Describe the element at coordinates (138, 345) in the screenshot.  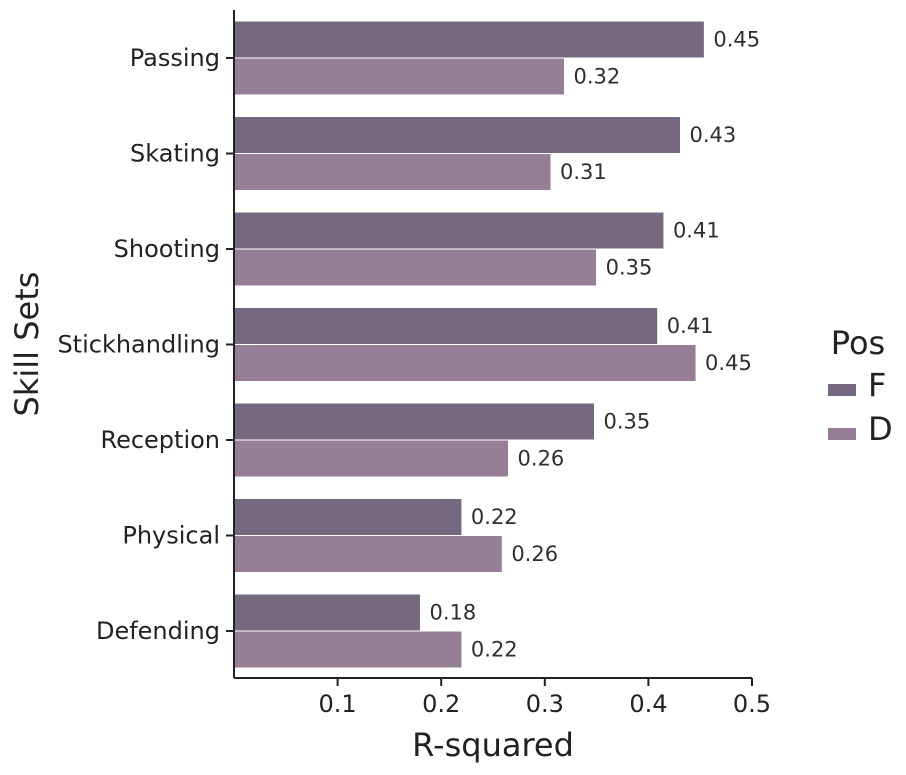
I see `y-tick-label-stickhandling: Stickhandling` at that location.